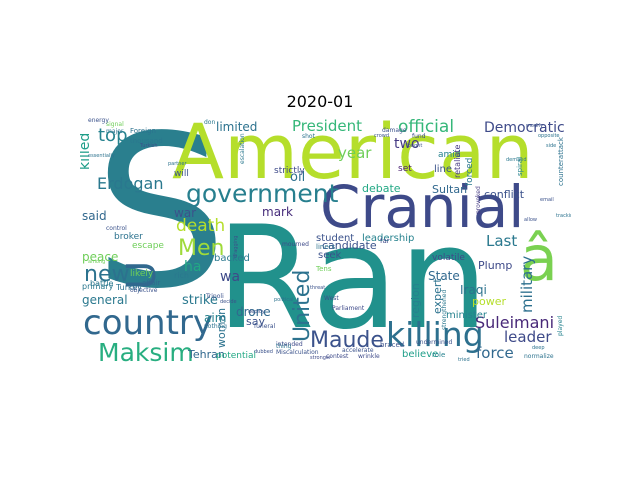 This screenshot has height=480, width=640. I want to click on word: amid, so click(449, 155).